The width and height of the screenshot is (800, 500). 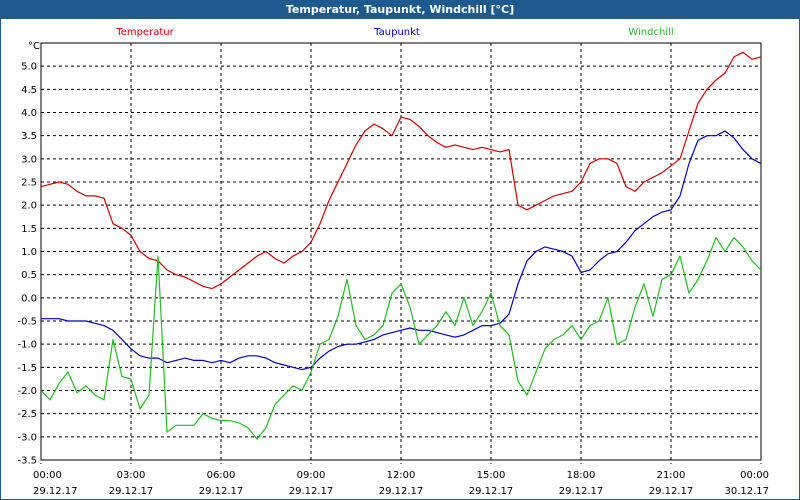 What do you see at coordinates (34, 46) in the screenshot?
I see `y-axis-label: °C` at bounding box center [34, 46].